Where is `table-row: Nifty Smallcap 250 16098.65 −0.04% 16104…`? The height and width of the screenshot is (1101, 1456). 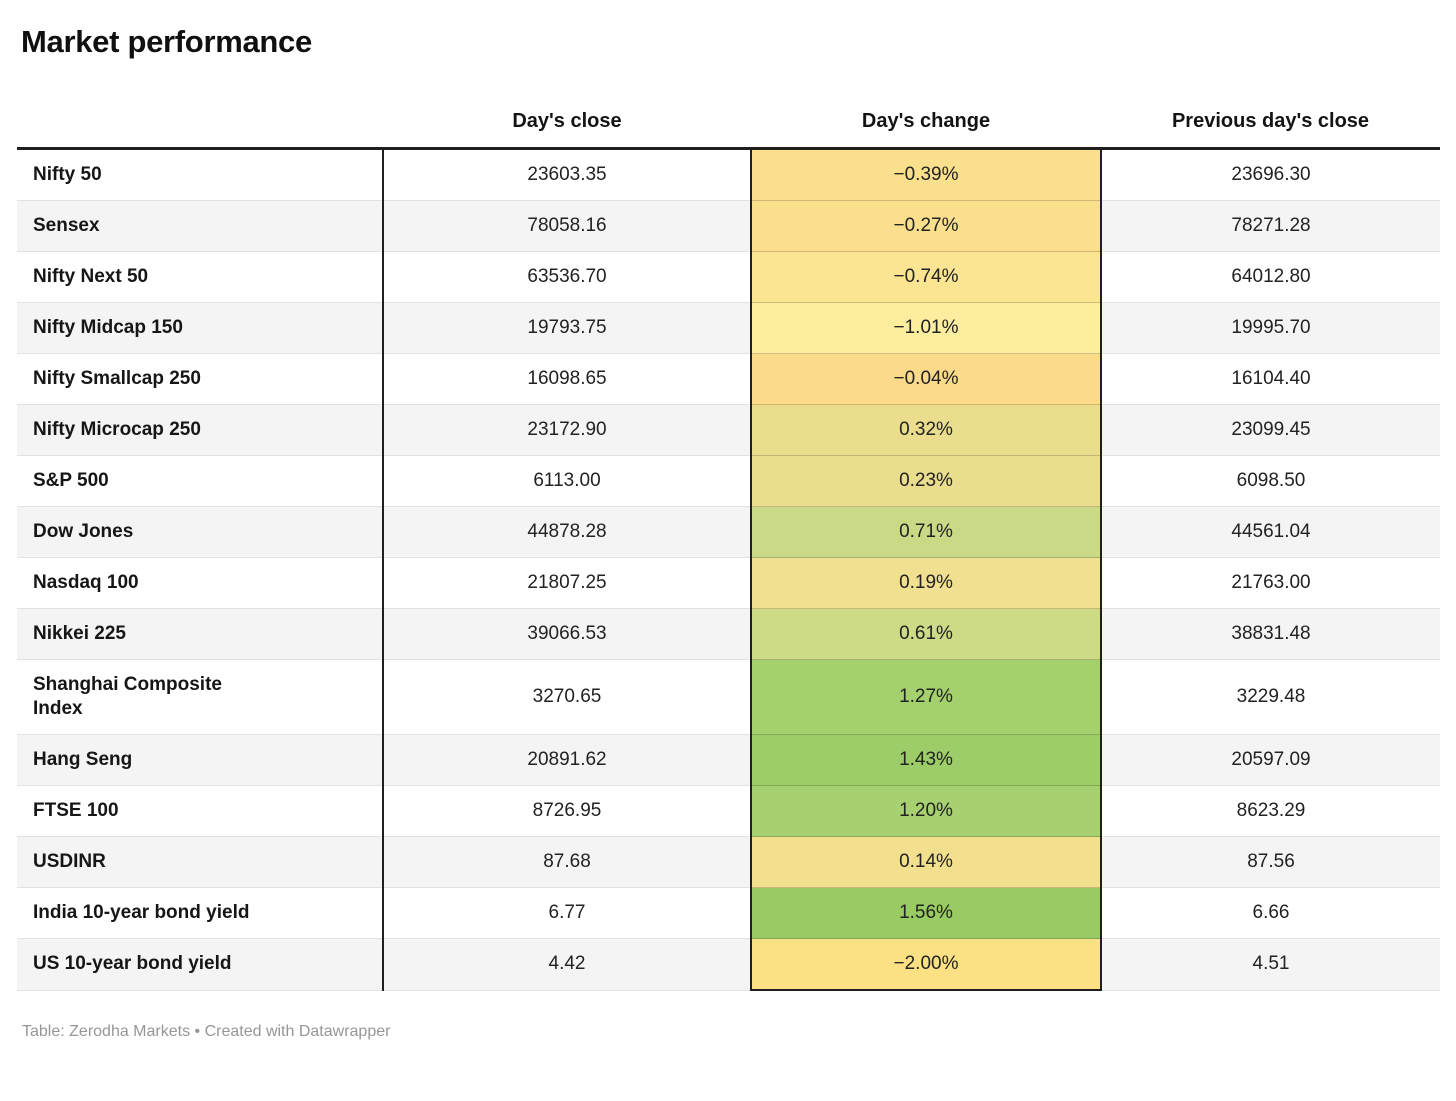
table-row: Nifty Smallcap 250 16098.65 −0.04% 16104… is located at coordinates (728, 379).